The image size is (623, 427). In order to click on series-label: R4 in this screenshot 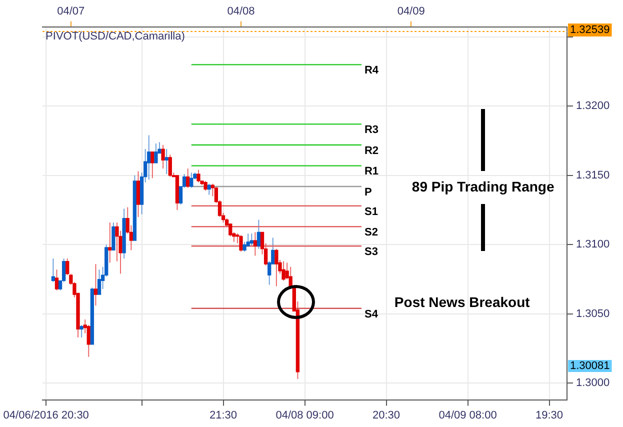, I will do `click(372, 70)`.